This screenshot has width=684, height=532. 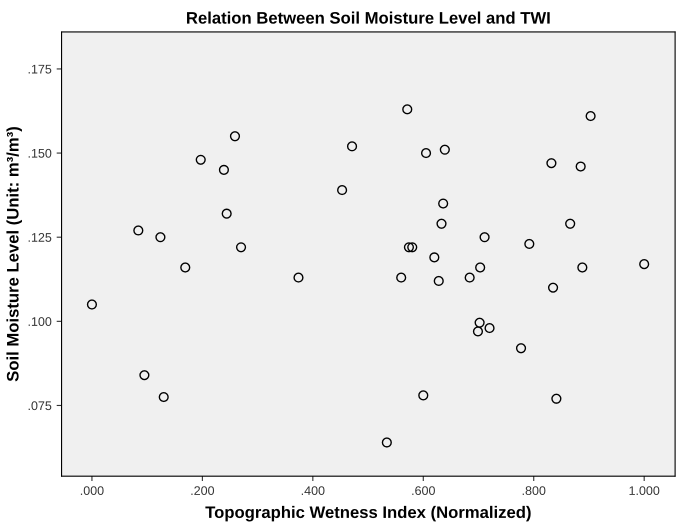 I want to click on x-tick-label: 1.000, so click(x=644, y=491).